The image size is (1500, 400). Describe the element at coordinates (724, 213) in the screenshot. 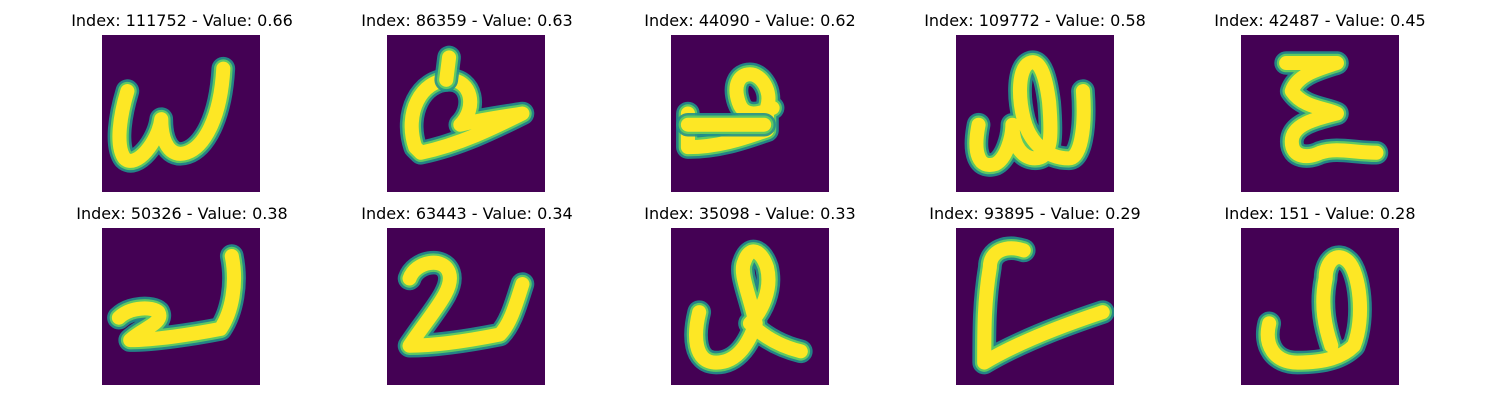

I see `index-number: 35098` at that location.